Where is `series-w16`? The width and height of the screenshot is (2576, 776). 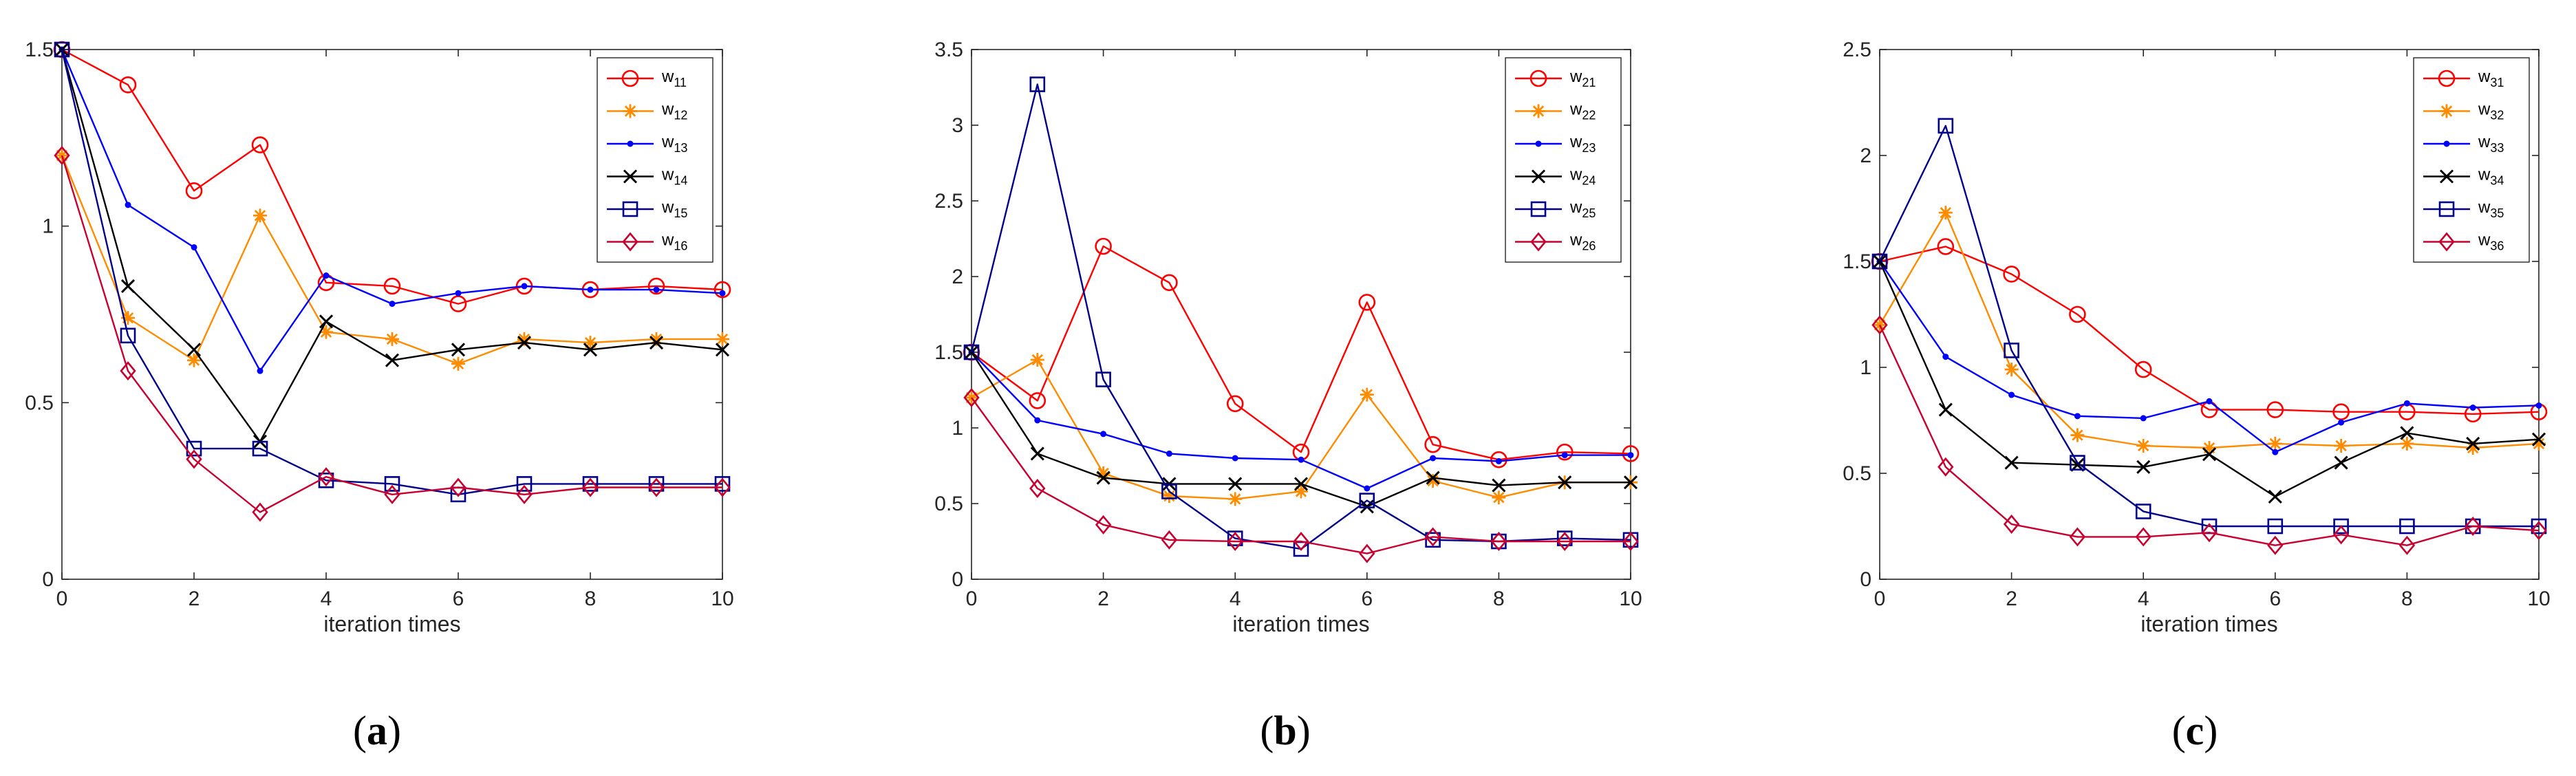 series-w16 is located at coordinates (392, 333).